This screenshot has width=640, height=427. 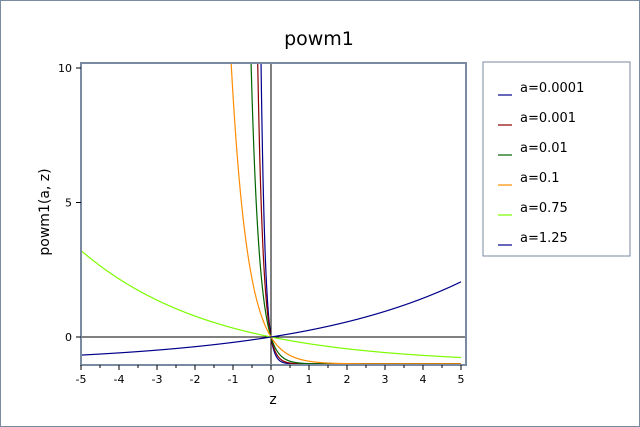 What do you see at coordinates (272, 400) in the screenshot?
I see `x-axis-label: z` at bounding box center [272, 400].